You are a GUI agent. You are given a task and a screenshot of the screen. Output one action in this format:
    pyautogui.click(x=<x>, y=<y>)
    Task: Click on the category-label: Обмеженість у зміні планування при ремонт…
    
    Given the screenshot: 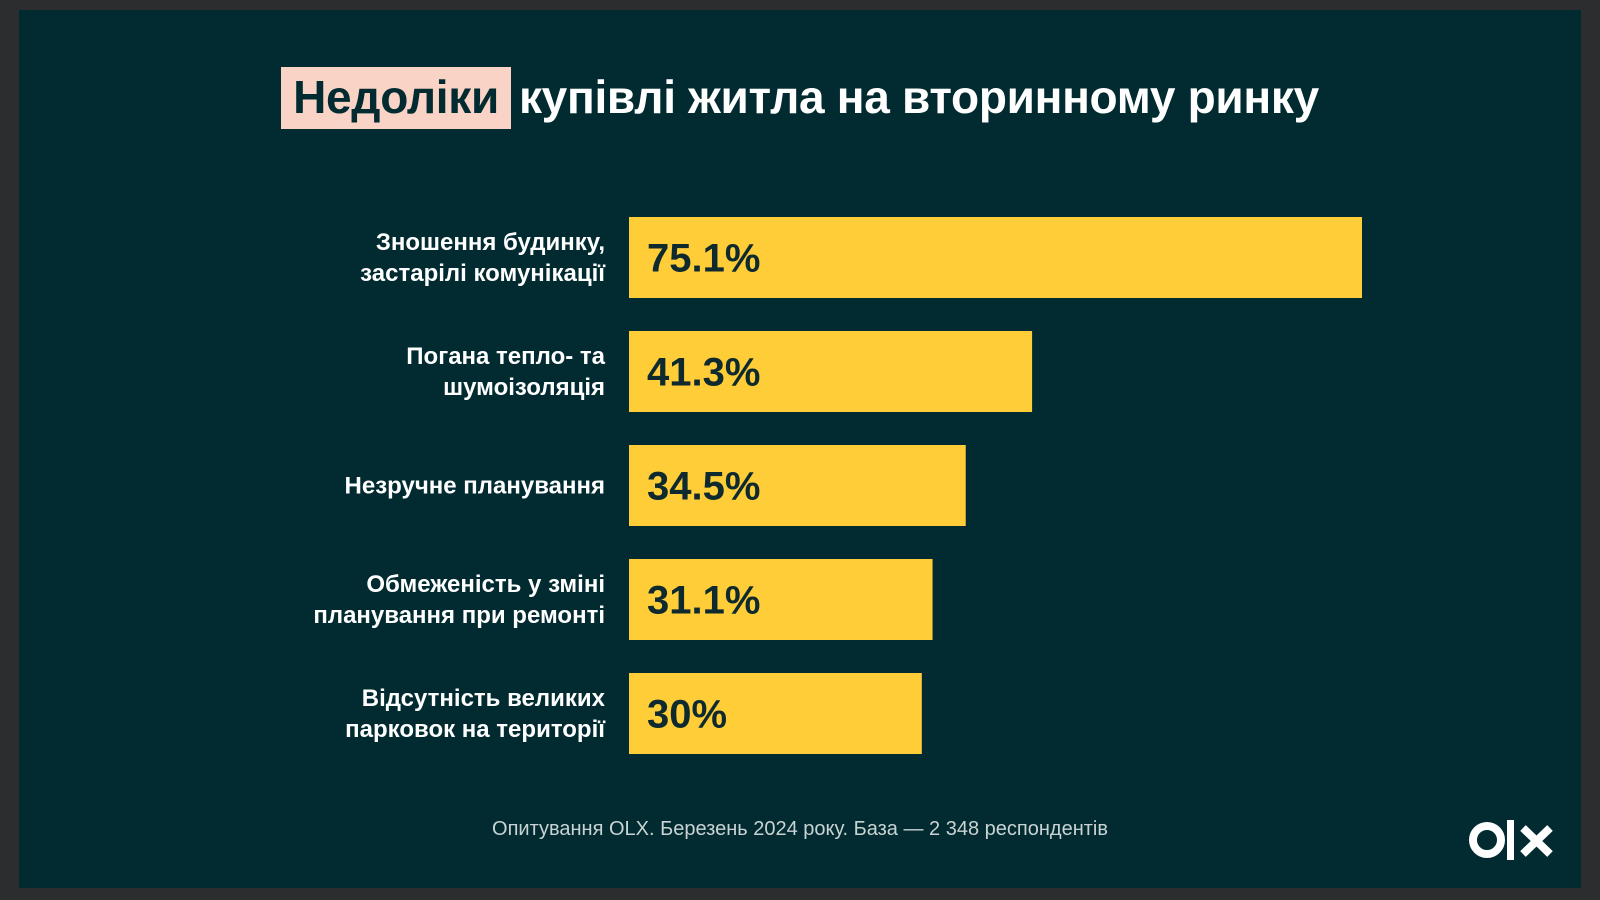 What is the action you would take?
    pyautogui.click(x=459, y=600)
    